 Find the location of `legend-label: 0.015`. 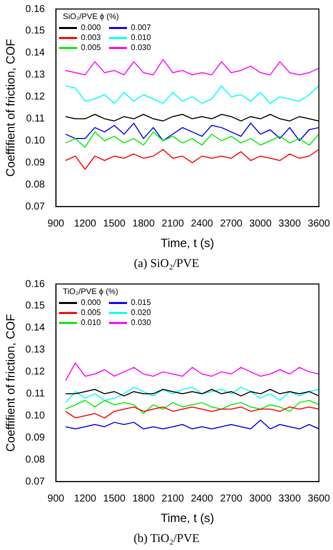

legend-label: 0.015 is located at coordinates (140, 303).